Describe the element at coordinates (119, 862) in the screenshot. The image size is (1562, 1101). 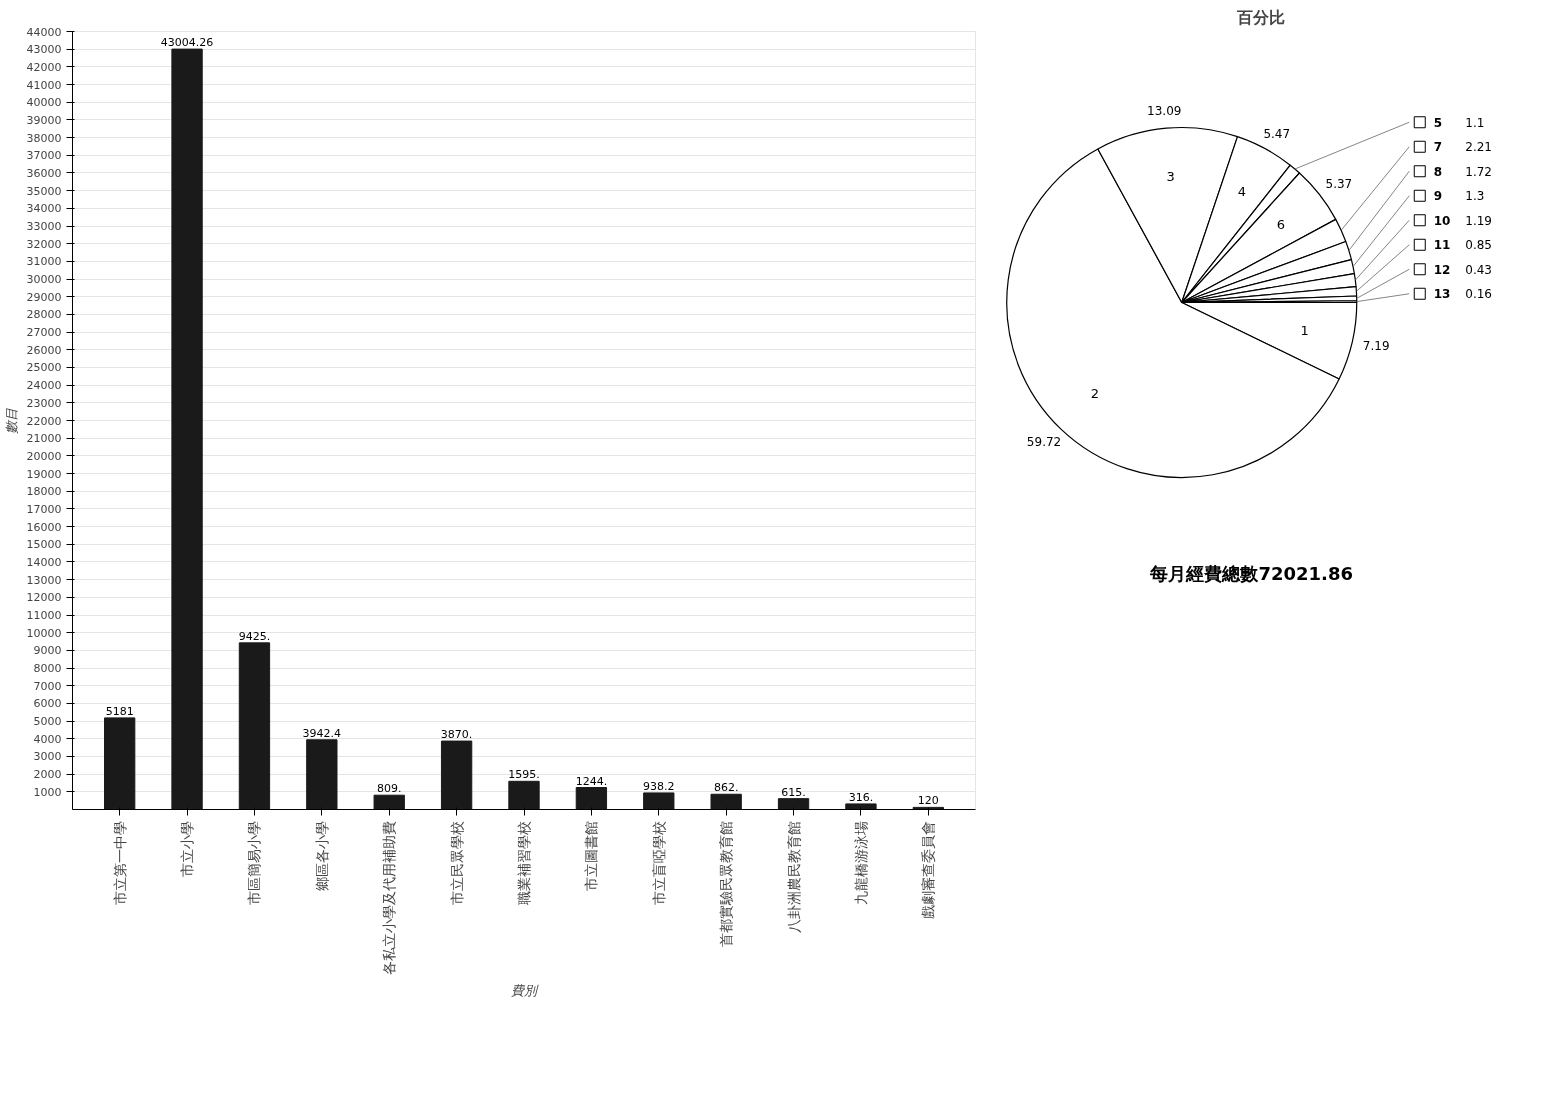
I see `x-tick-label: 市立第一中學` at that location.